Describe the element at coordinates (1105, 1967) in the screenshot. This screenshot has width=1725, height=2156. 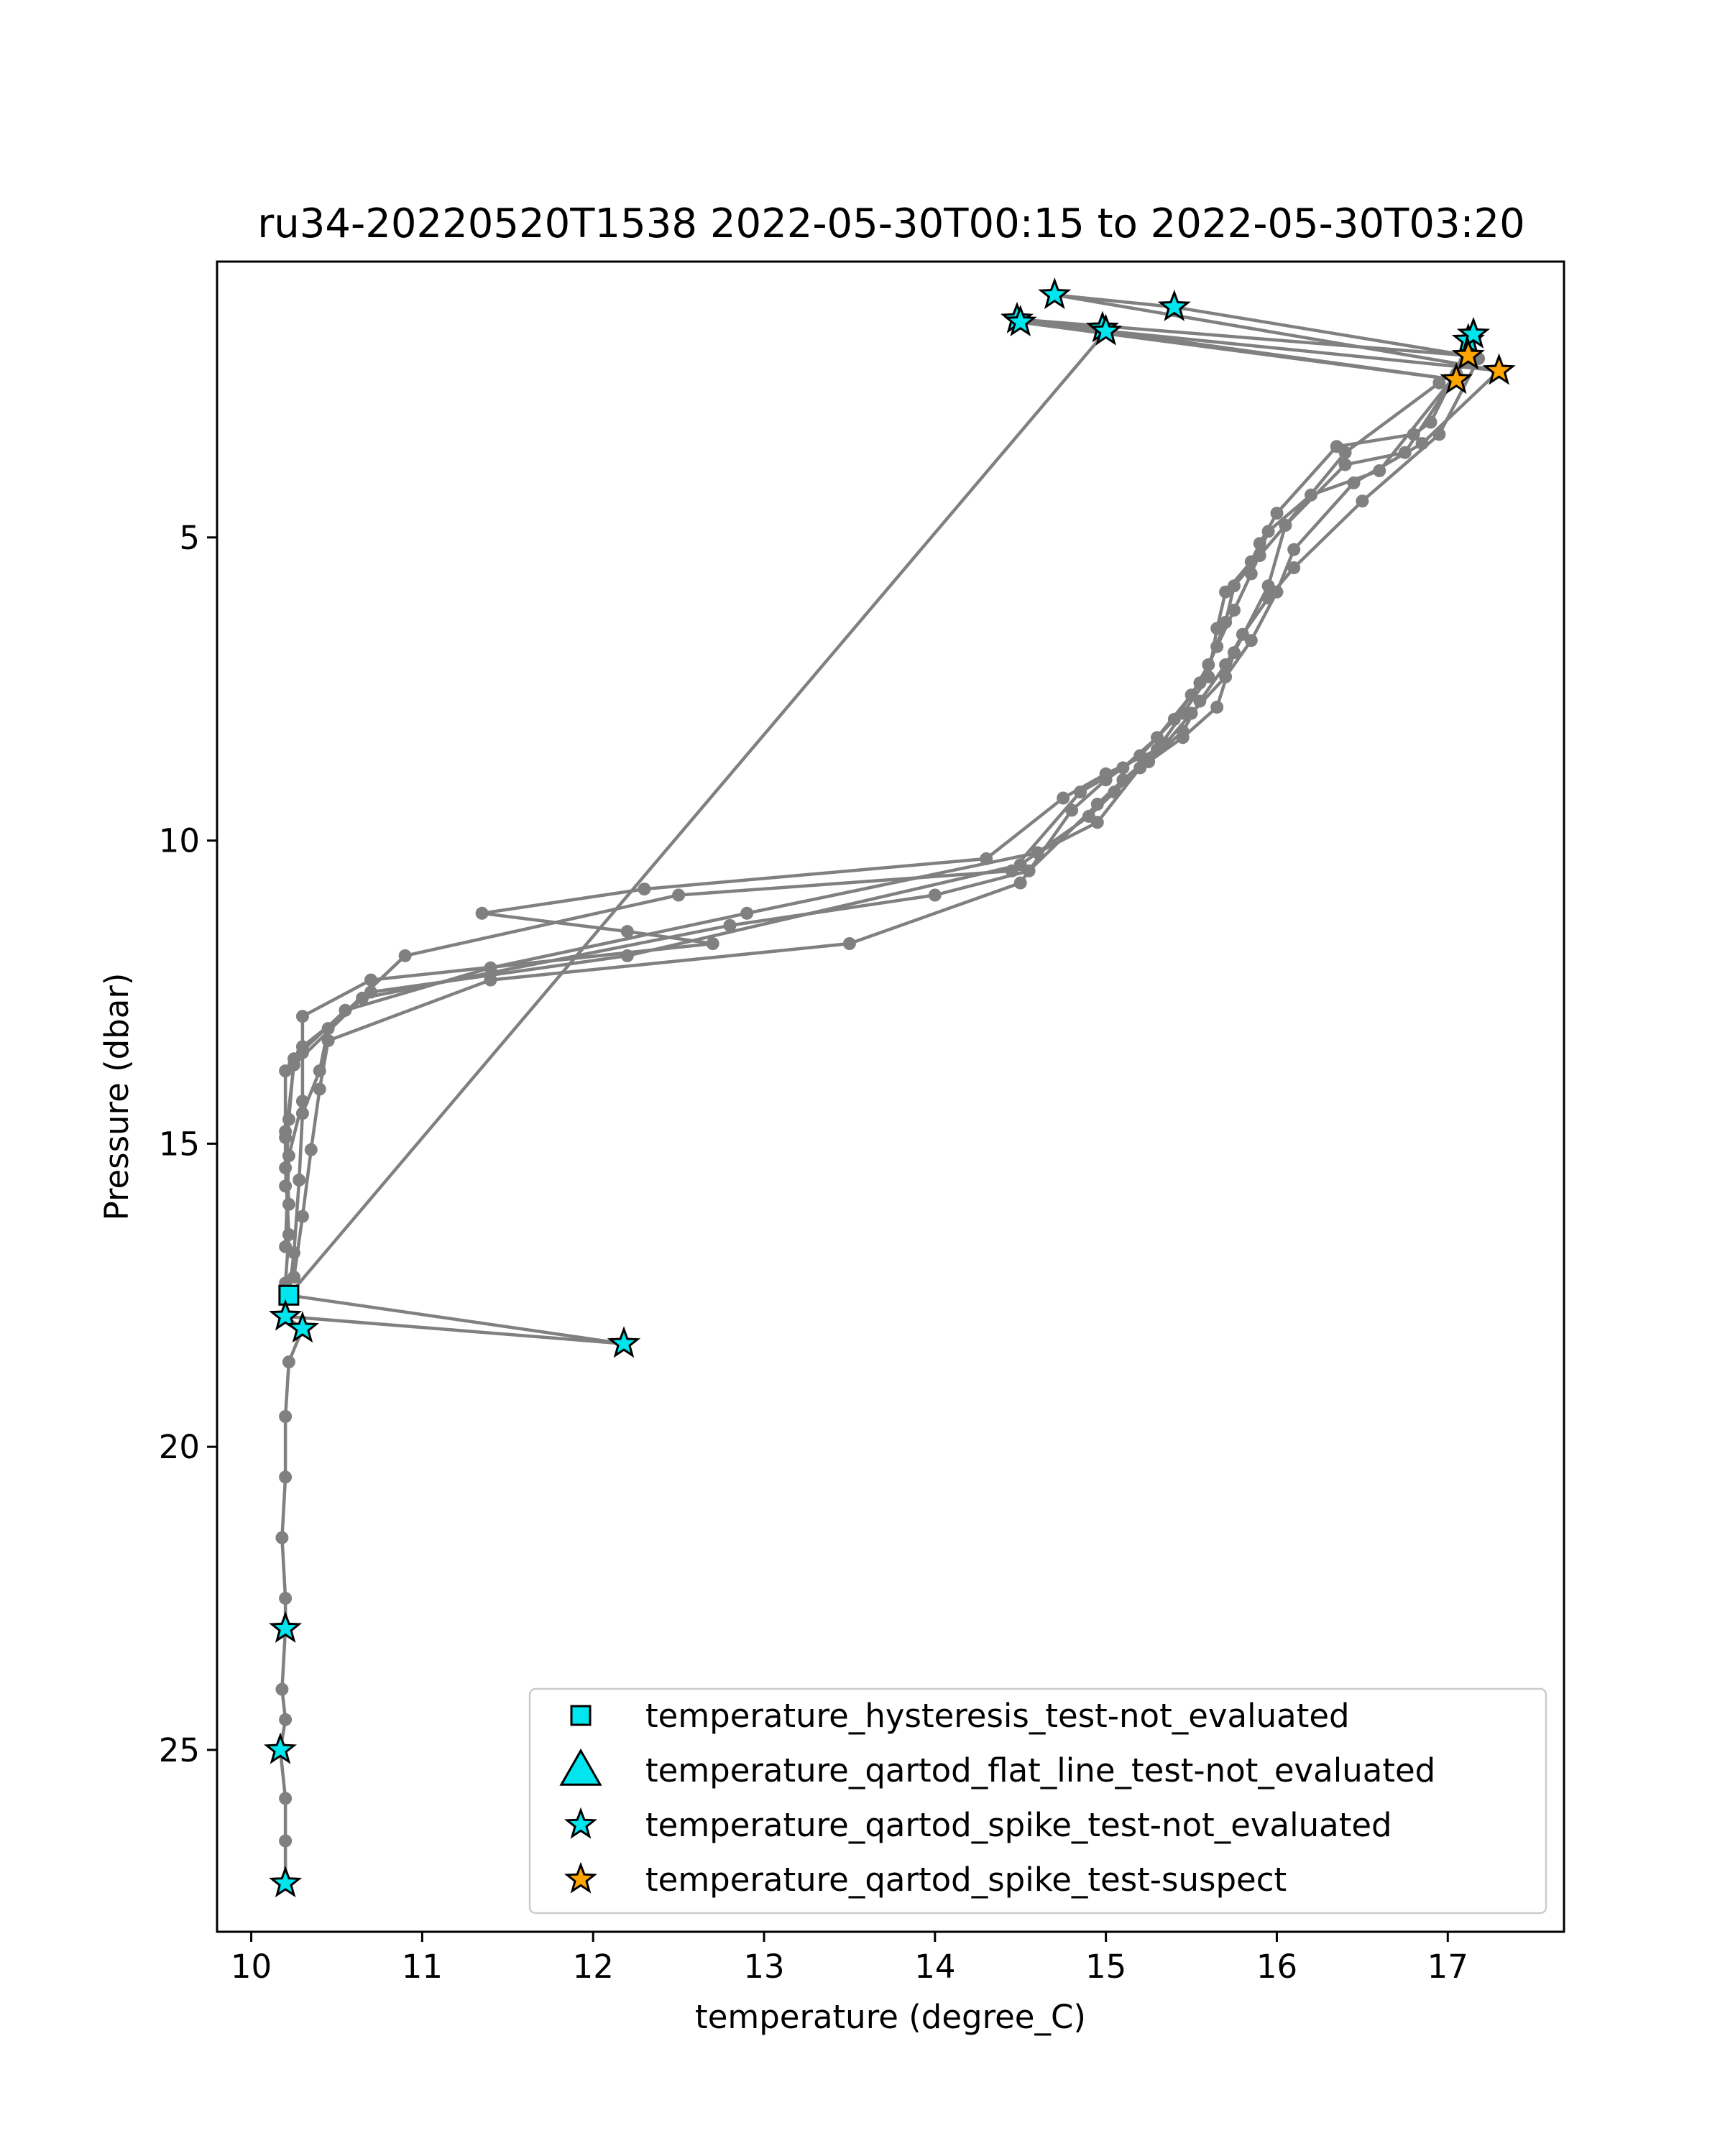
I see `x-tick-label: 15` at that location.